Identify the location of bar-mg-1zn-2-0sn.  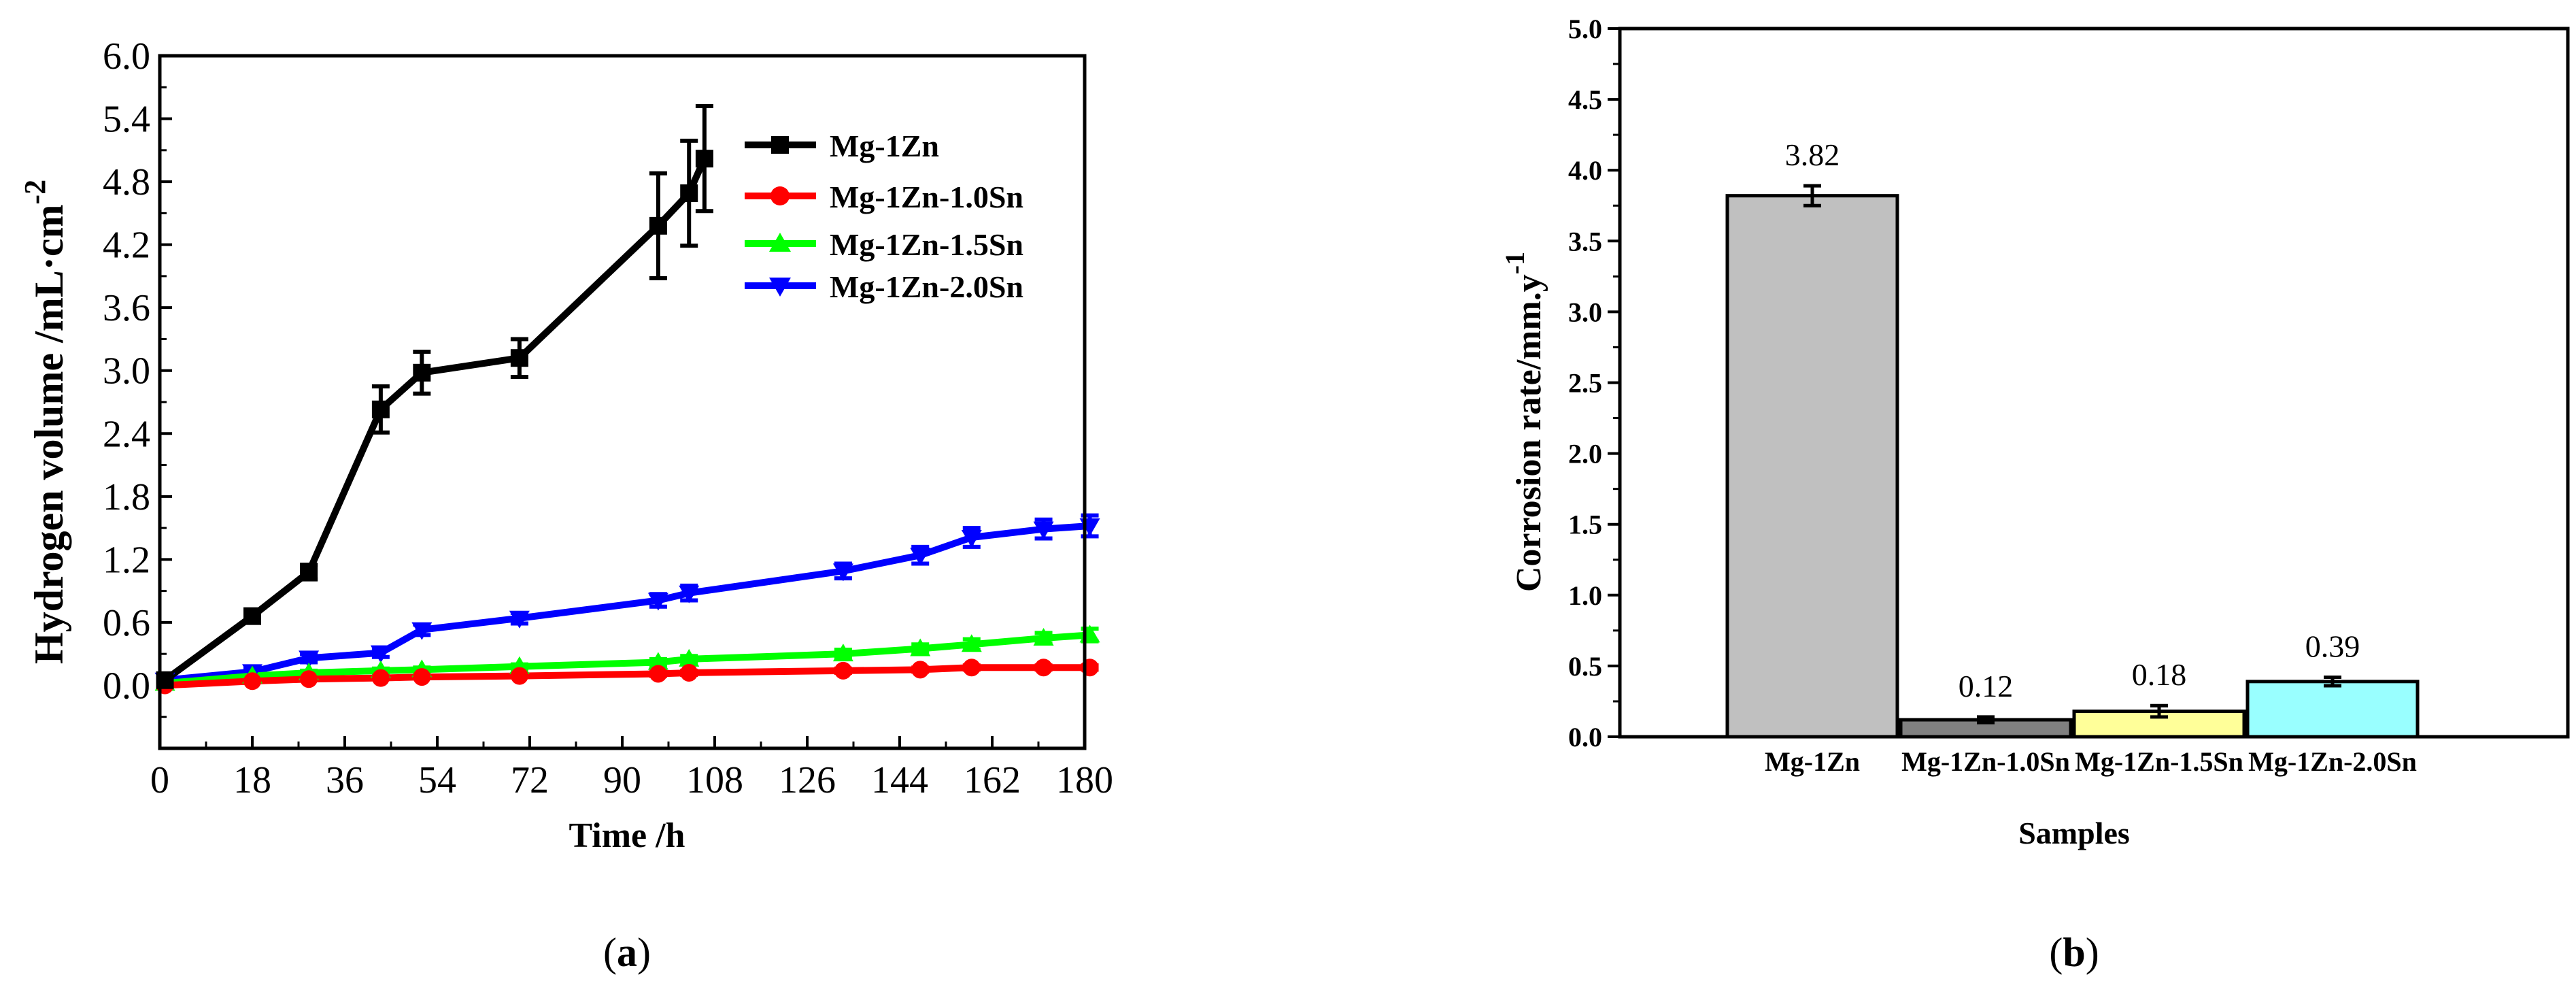
(2332, 710).